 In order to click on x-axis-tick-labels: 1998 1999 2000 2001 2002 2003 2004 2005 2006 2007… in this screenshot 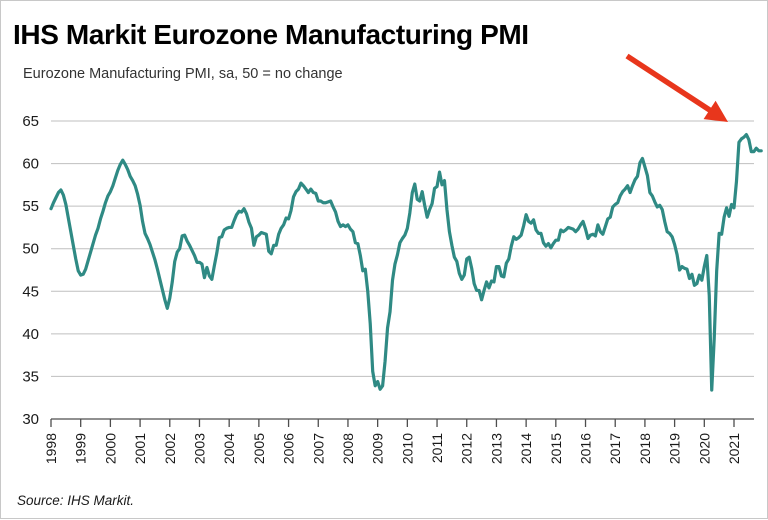, I will do `click(392, 448)`.